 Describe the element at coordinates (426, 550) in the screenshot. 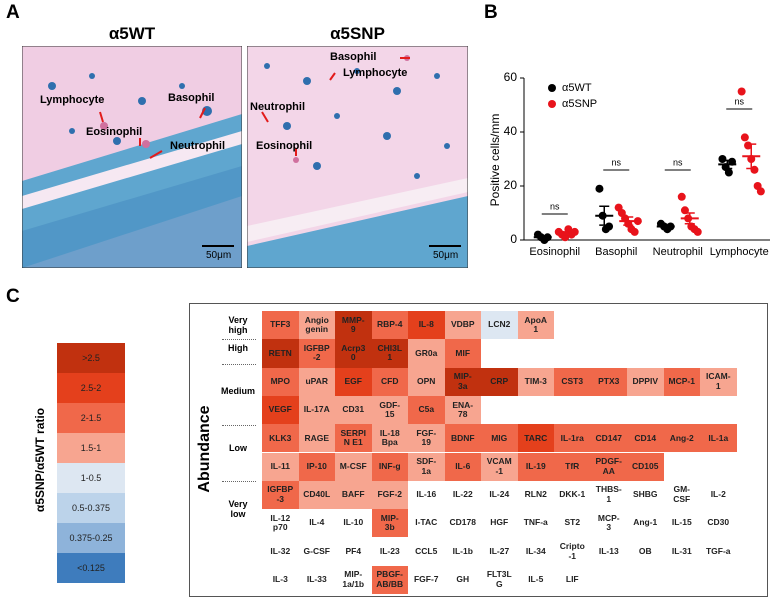

I see `heatmap-cell: CCL5` at that location.